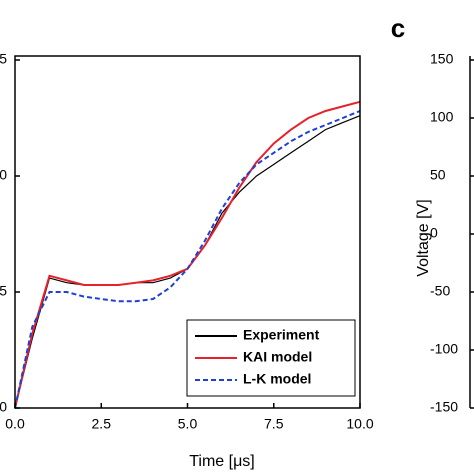  What do you see at coordinates (277, 379) in the screenshot?
I see `legend-label: L-K model` at bounding box center [277, 379].